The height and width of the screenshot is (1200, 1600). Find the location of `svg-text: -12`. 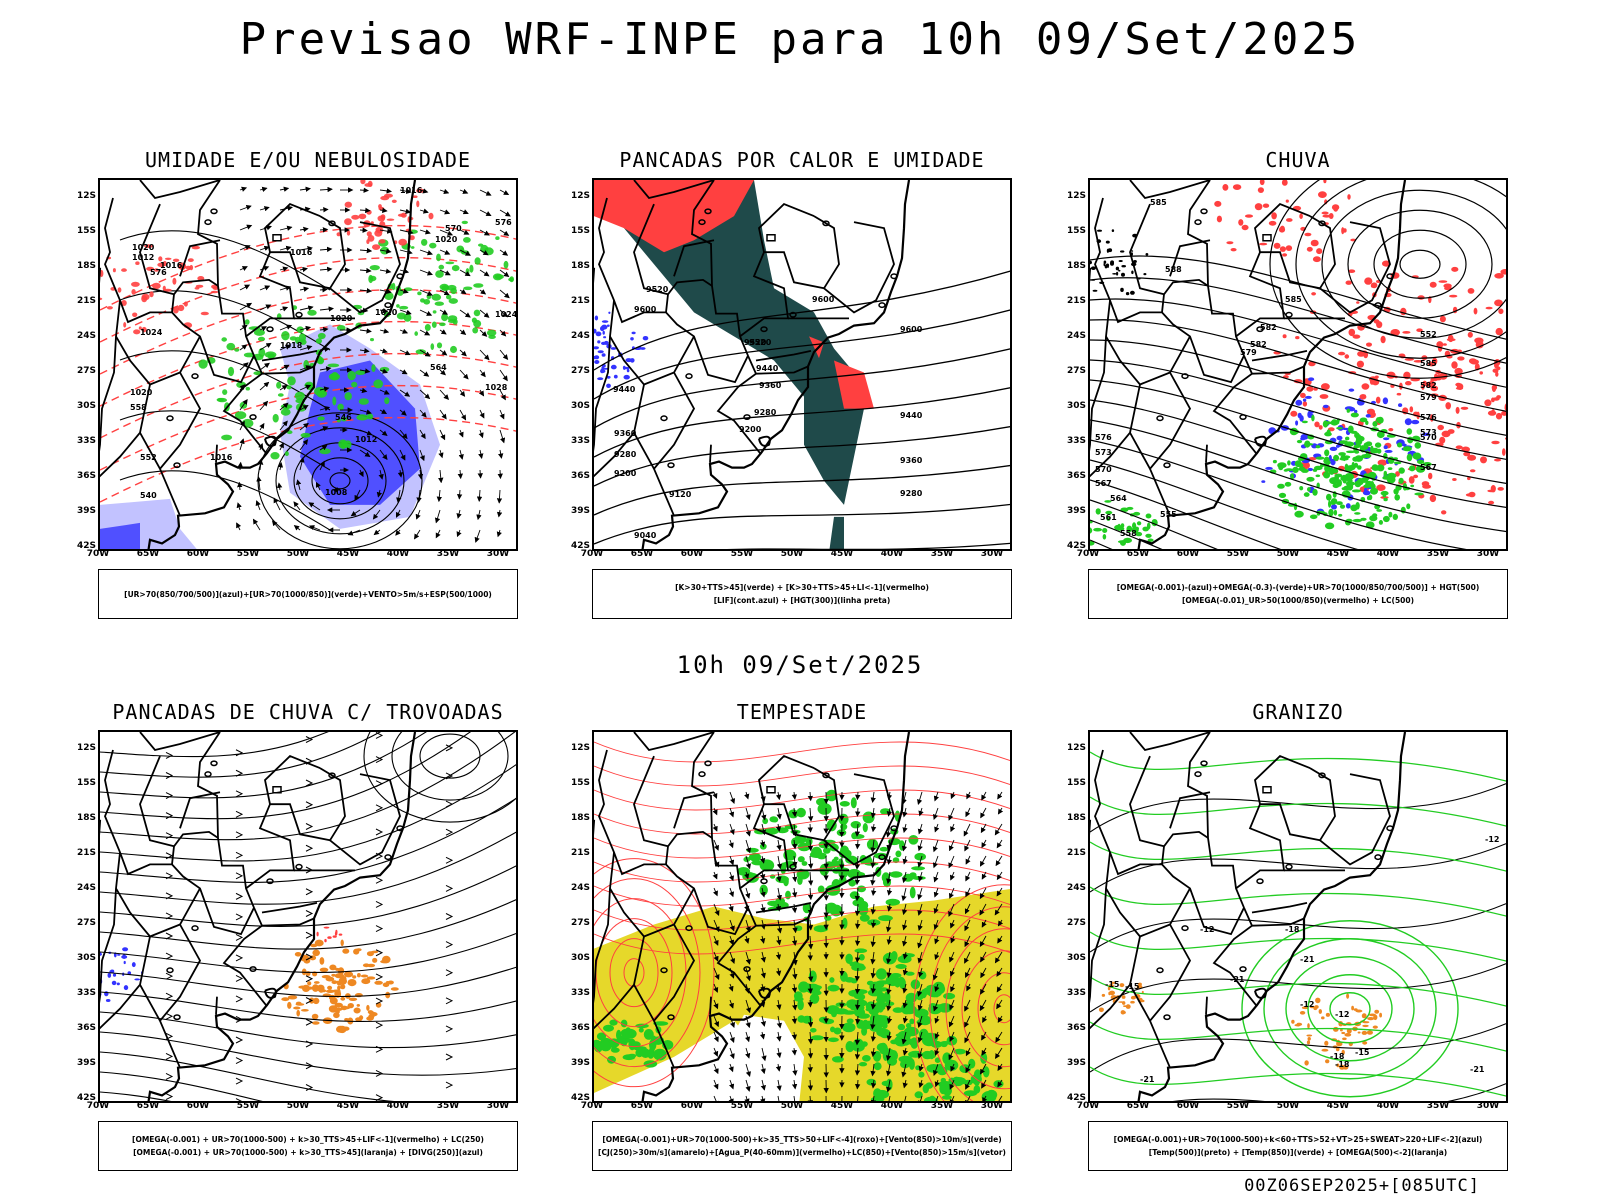

svg-text: -12 is located at coordinates (1342, 1014).